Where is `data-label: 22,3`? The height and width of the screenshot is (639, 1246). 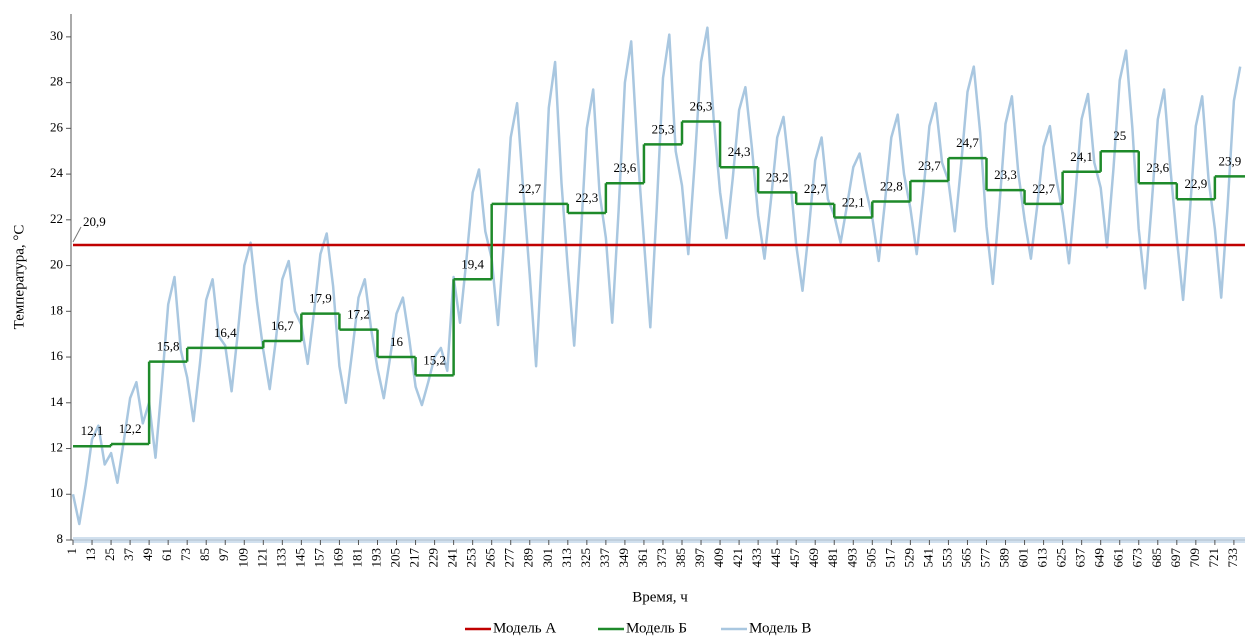
data-label: 22,3 is located at coordinates (586, 197).